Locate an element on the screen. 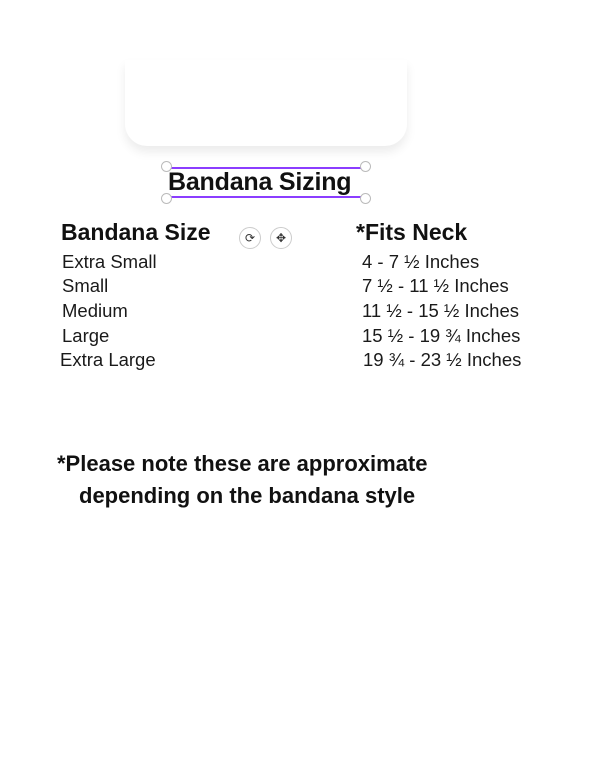 The width and height of the screenshot is (600, 776). neck-cell: 7 ½ - 11 ½ Inches is located at coordinates (435, 285).